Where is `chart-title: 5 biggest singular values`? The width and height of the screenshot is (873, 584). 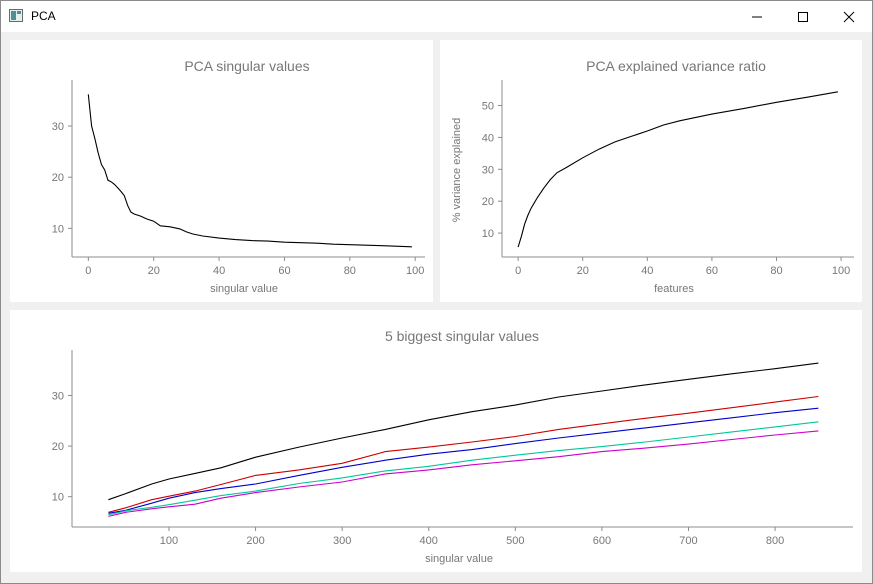 chart-title: 5 biggest singular values is located at coordinates (462, 336).